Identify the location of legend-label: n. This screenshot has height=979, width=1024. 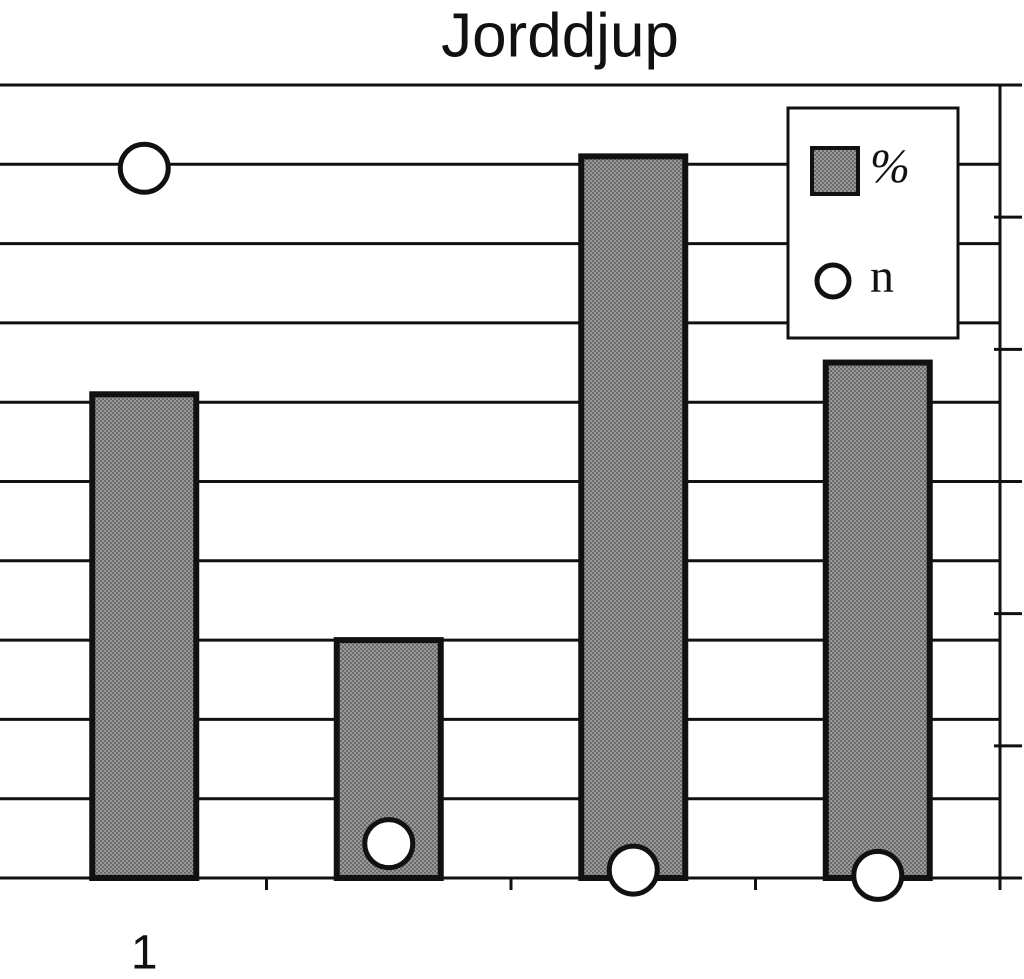
(882, 276).